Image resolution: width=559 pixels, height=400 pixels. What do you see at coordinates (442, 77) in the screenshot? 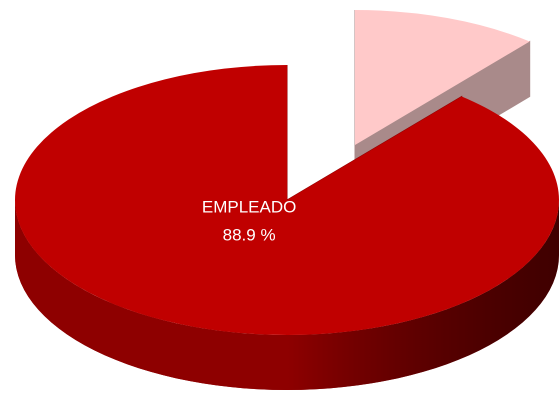
I see `pie-slice` at bounding box center [442, 77].